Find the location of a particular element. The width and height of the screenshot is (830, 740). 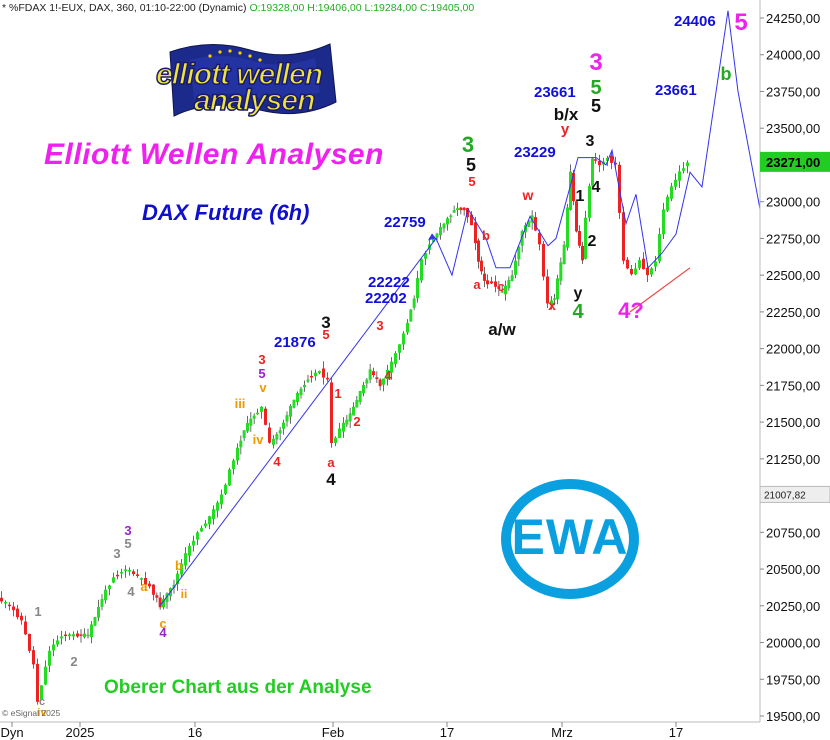

price-tick-label: 21500,00 is located at coordinates (793, 422).